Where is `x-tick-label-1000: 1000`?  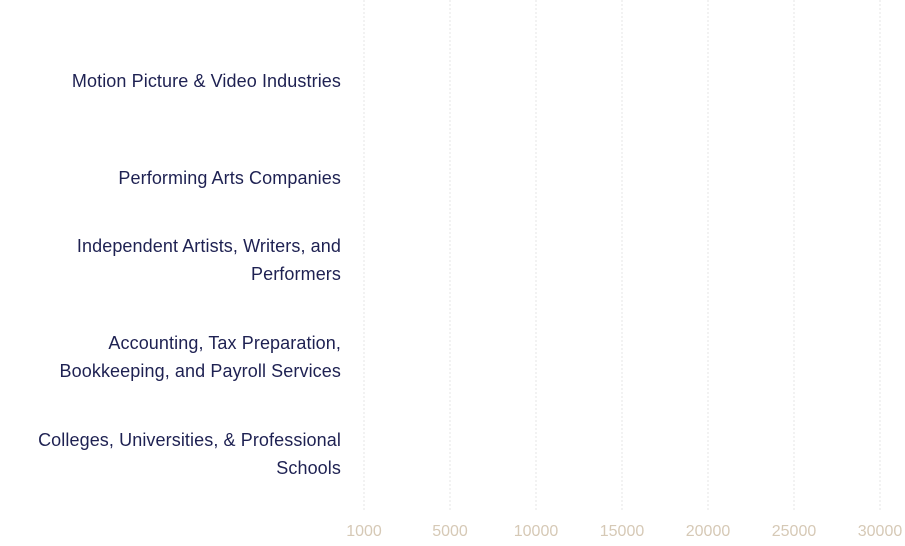 x-tick-label-1000: 1000 is located at coordinates (364, 531).